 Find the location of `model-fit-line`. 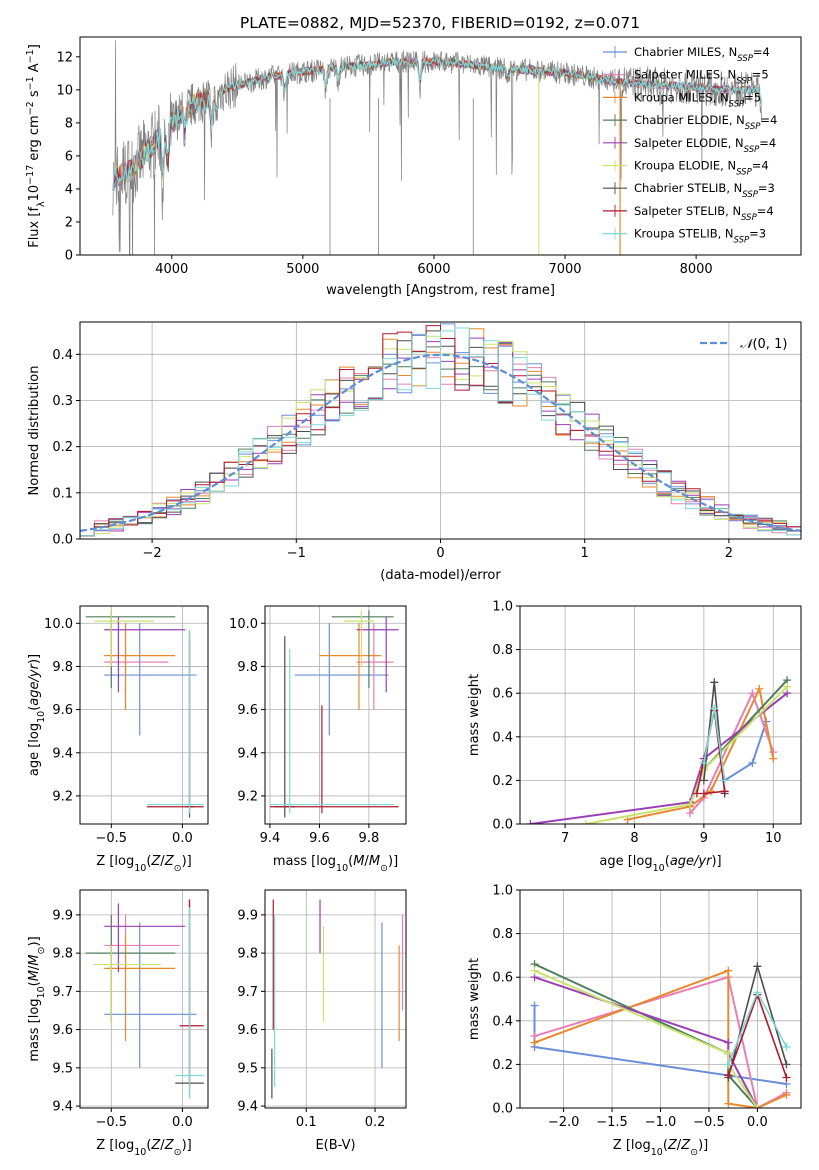

model-fit-line is located at coordinates (437, 124).